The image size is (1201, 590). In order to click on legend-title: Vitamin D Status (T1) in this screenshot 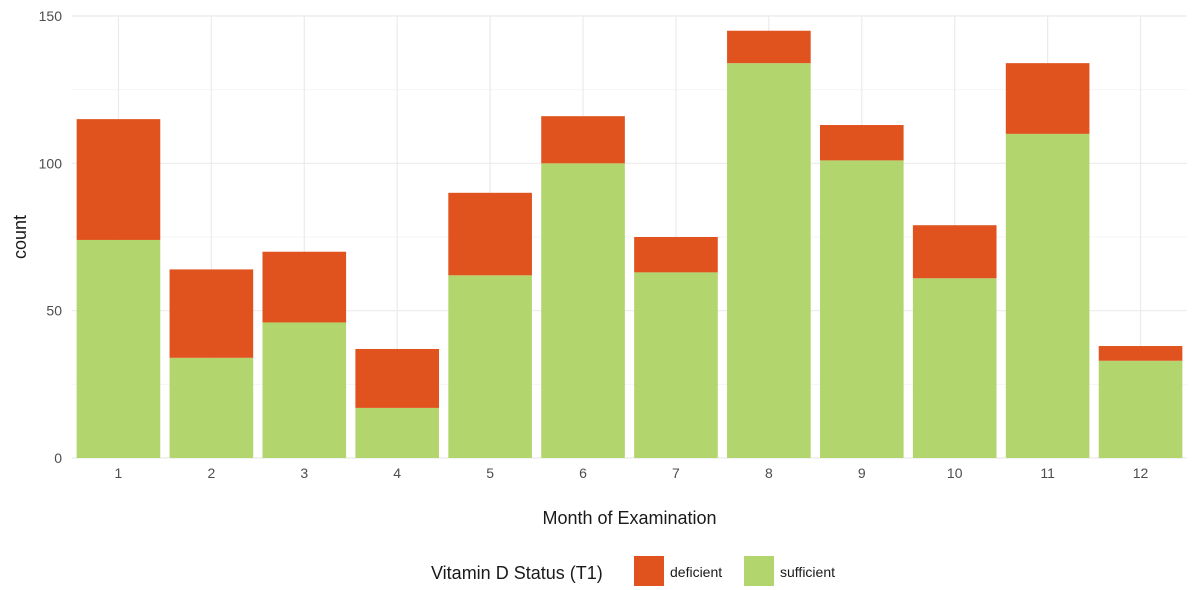, I will do `click(517, 573)`.